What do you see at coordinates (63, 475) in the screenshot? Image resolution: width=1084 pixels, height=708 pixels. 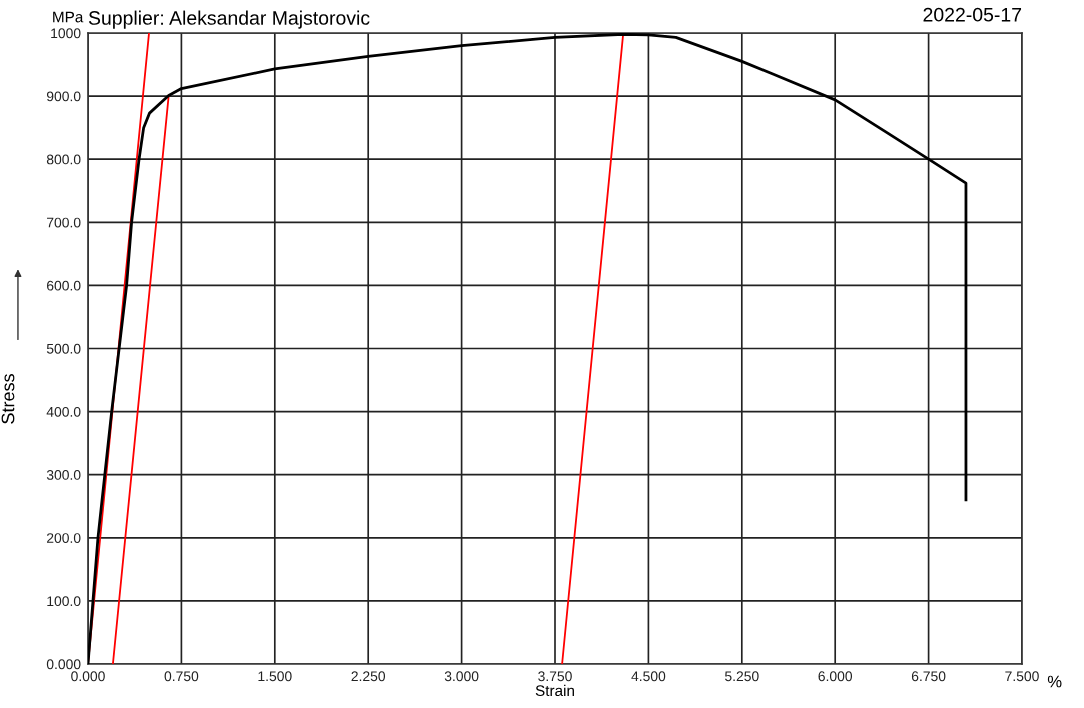 I see `y-tick-label: 300.0` at bounding box center [63, 475].